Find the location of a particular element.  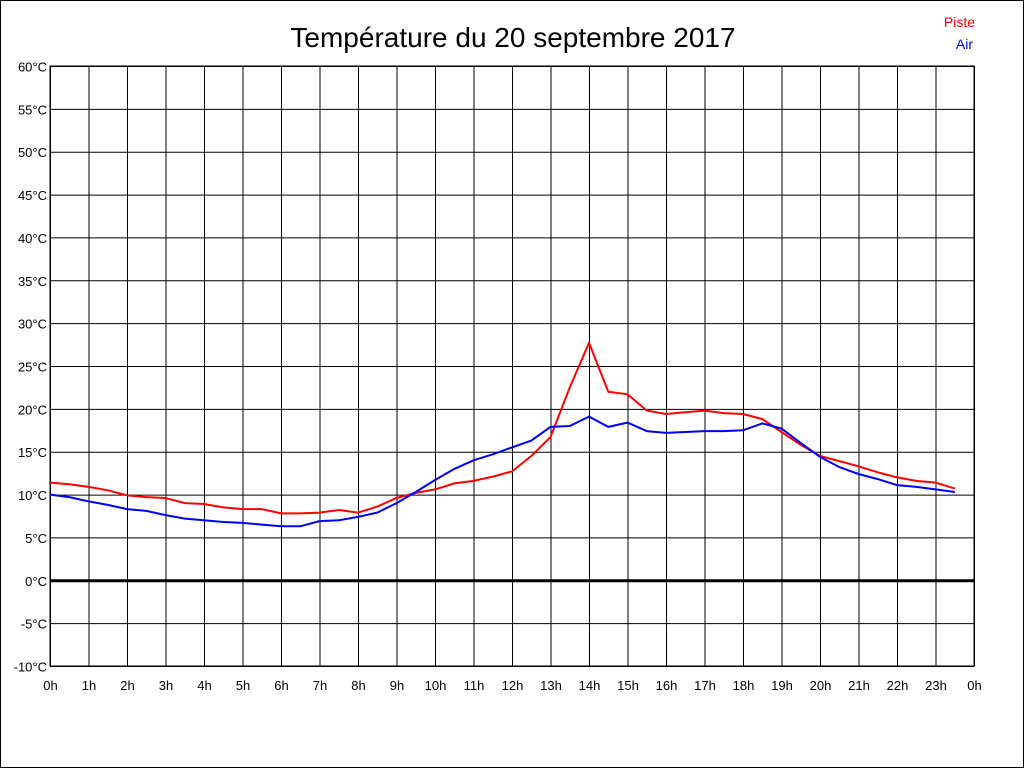

x-tick-label: 17h is located at coordinates (705, 685).